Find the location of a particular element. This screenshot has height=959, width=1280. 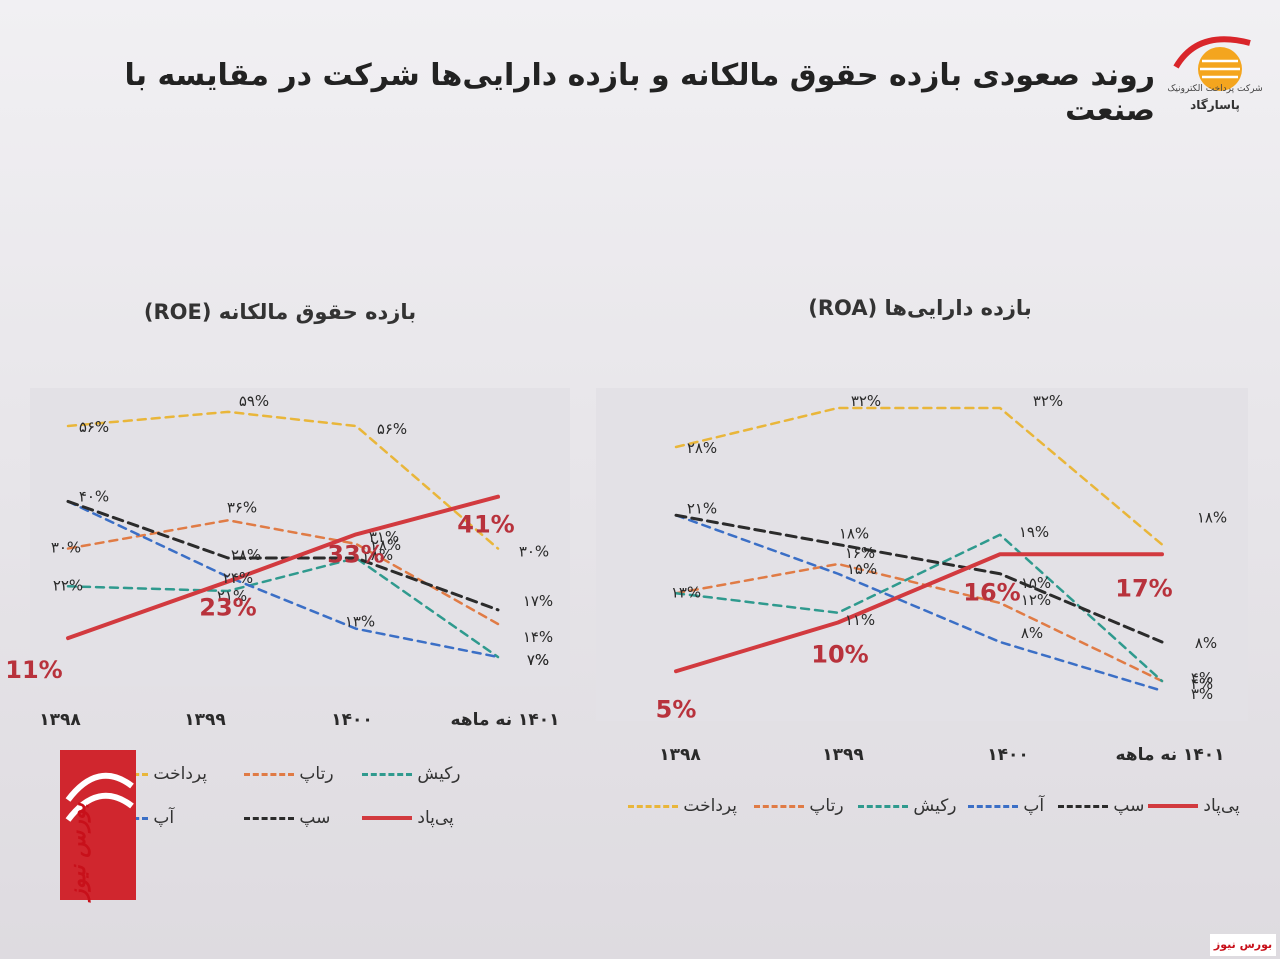

roa-chart-title: بازده دارایی‌ها (ROA) is located at coordinates (920, 308).